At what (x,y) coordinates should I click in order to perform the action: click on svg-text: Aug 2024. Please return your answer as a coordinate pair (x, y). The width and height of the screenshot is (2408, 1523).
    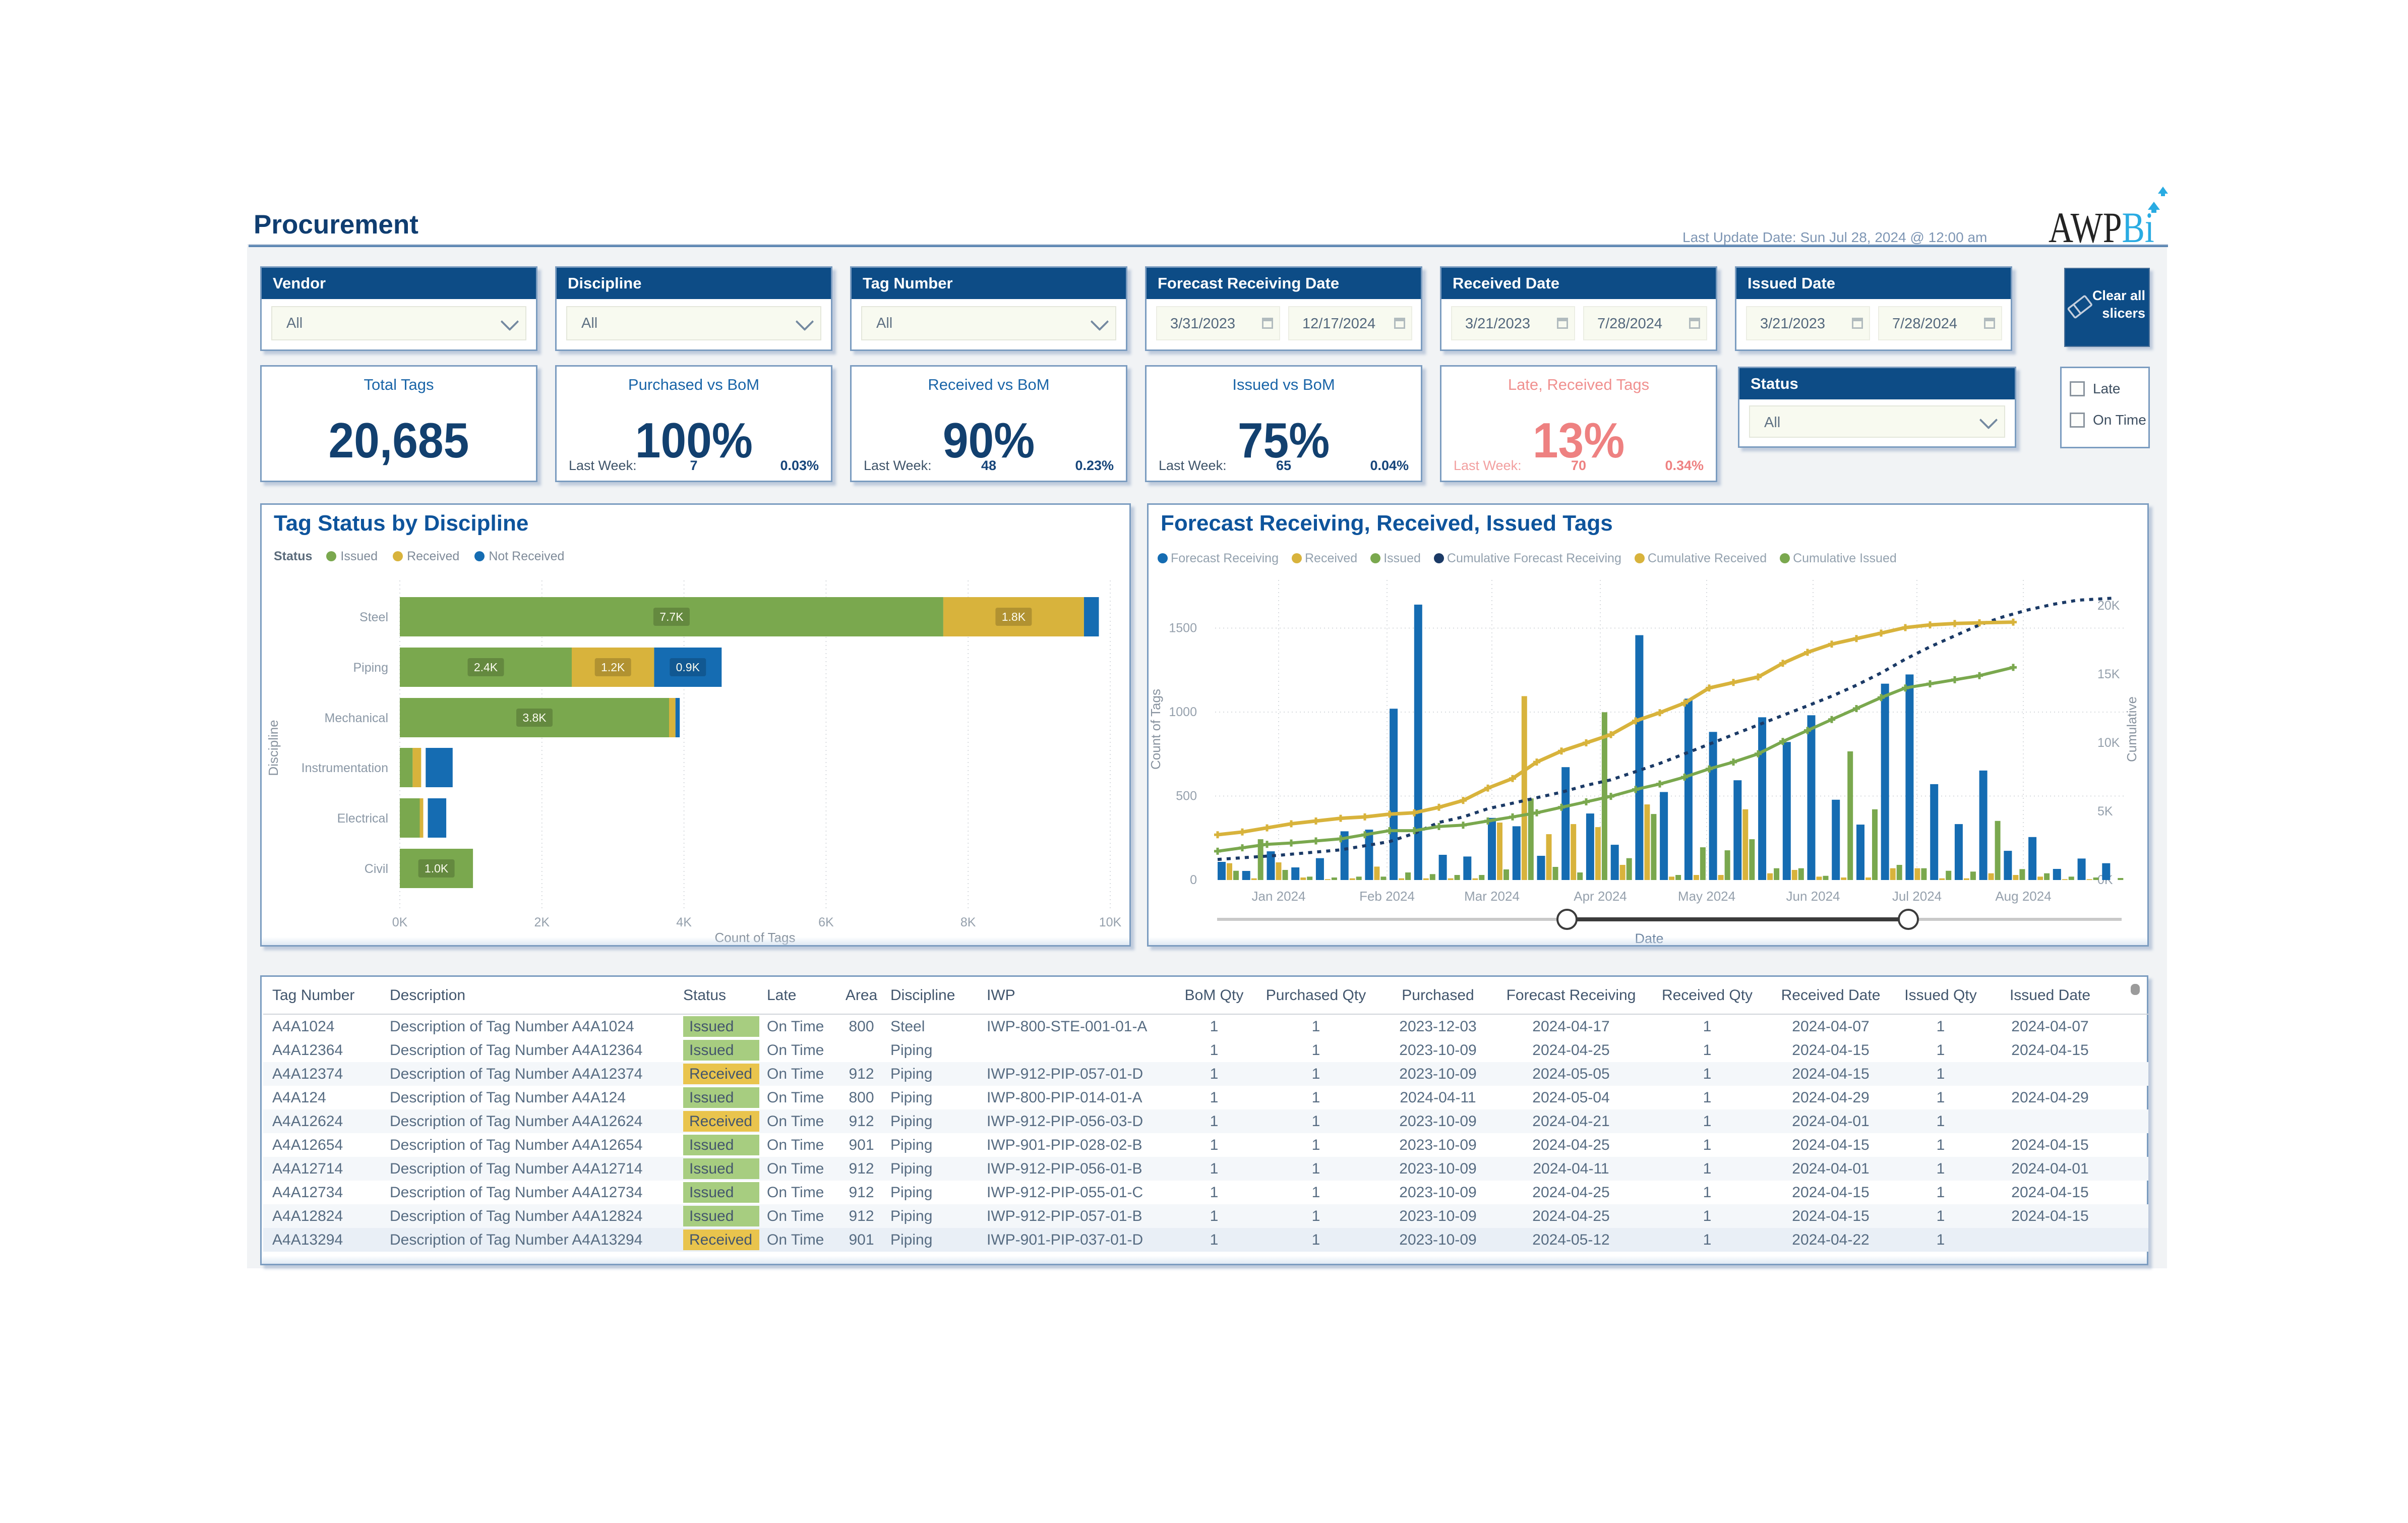
    Looking at the image, I should click on (2023, 897).